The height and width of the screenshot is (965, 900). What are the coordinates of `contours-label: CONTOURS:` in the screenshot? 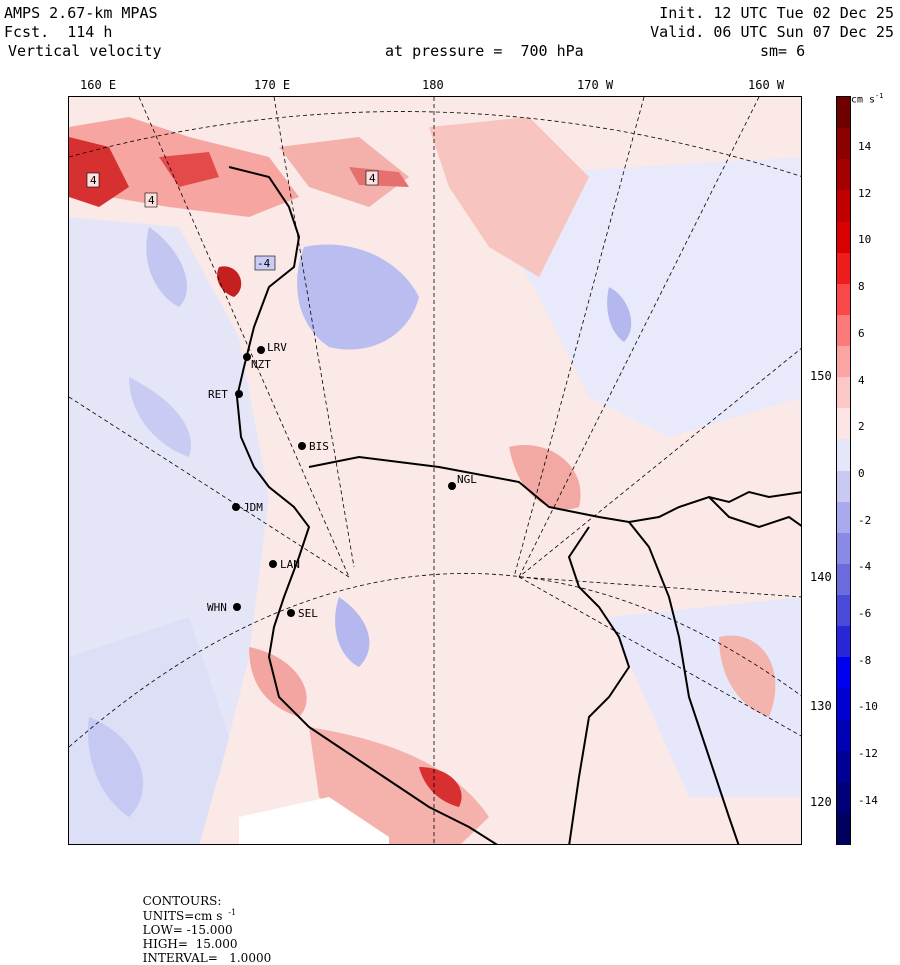 It's located at (182, 901).